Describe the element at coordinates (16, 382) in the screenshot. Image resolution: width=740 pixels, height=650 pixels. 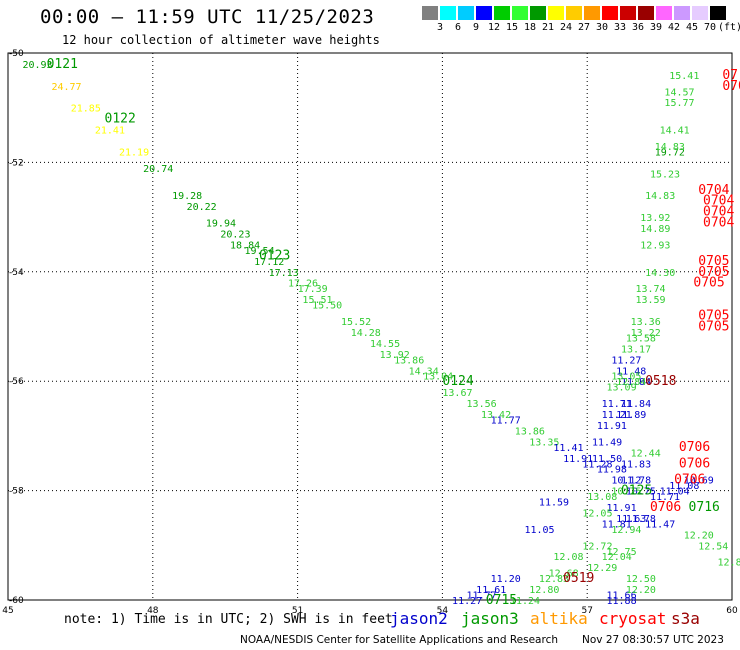
I see `y-tick-label: -56` at that location.